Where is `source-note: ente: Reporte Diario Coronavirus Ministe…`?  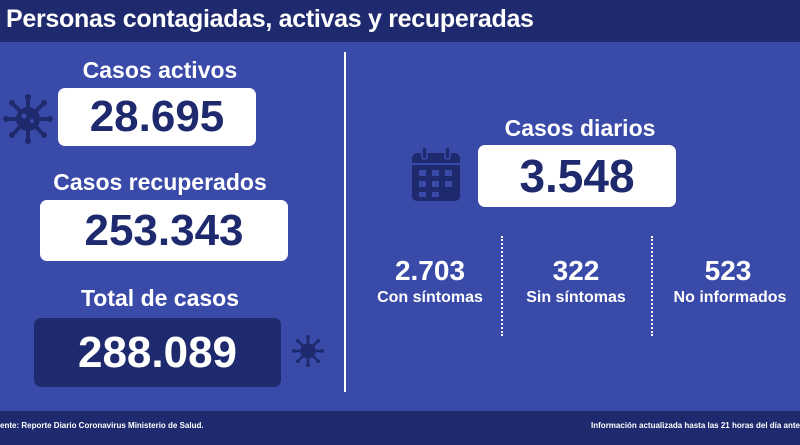
source-note: ente: Reporte Diario Coronavirus Ministe… is located at coordinates (102, 425).